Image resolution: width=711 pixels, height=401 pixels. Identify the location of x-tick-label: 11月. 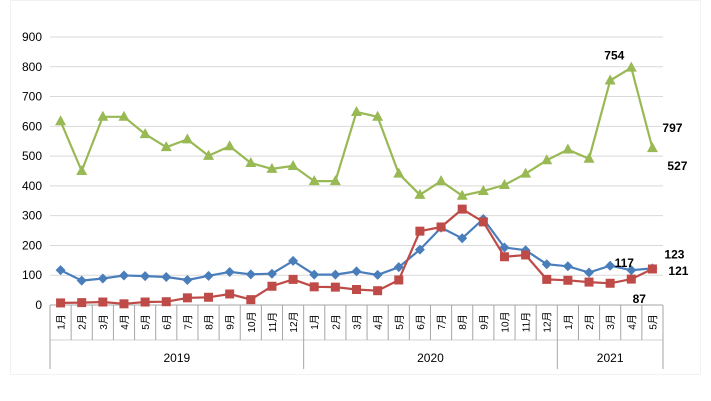
(273, 322).